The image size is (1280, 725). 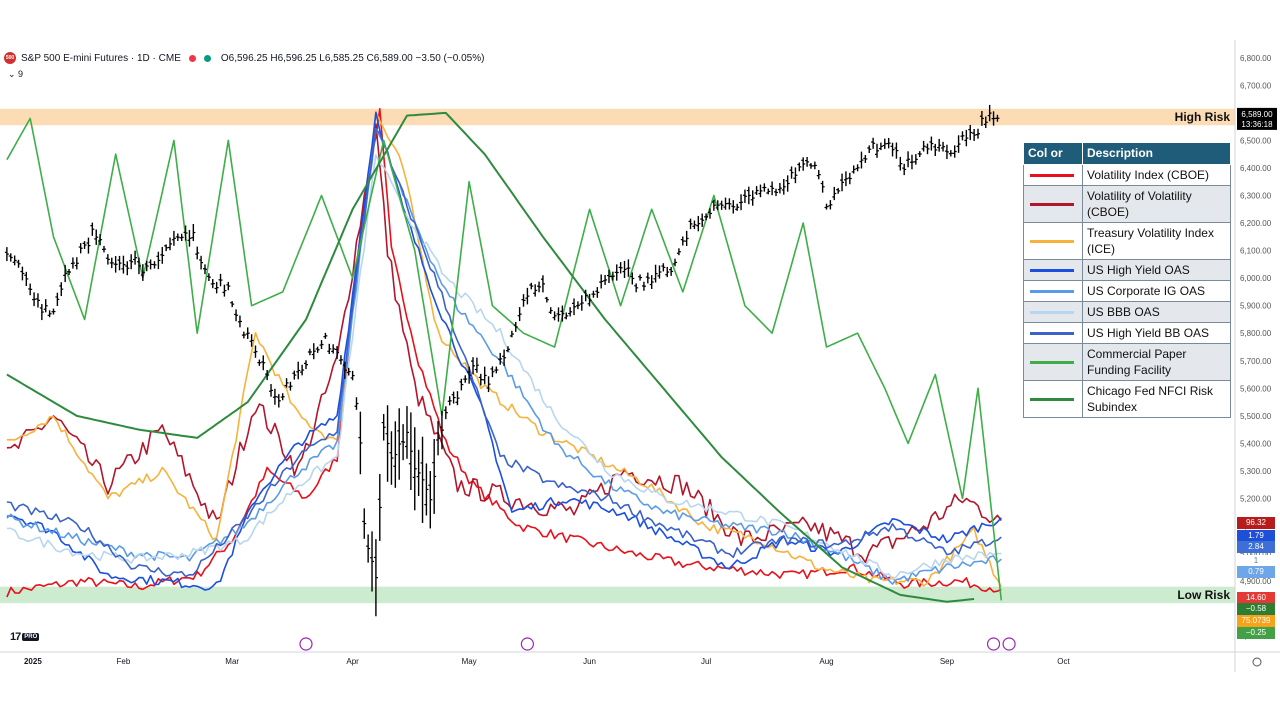 I want to click on tradingview-logo: 17 PRO, so click(x=25, y=637).